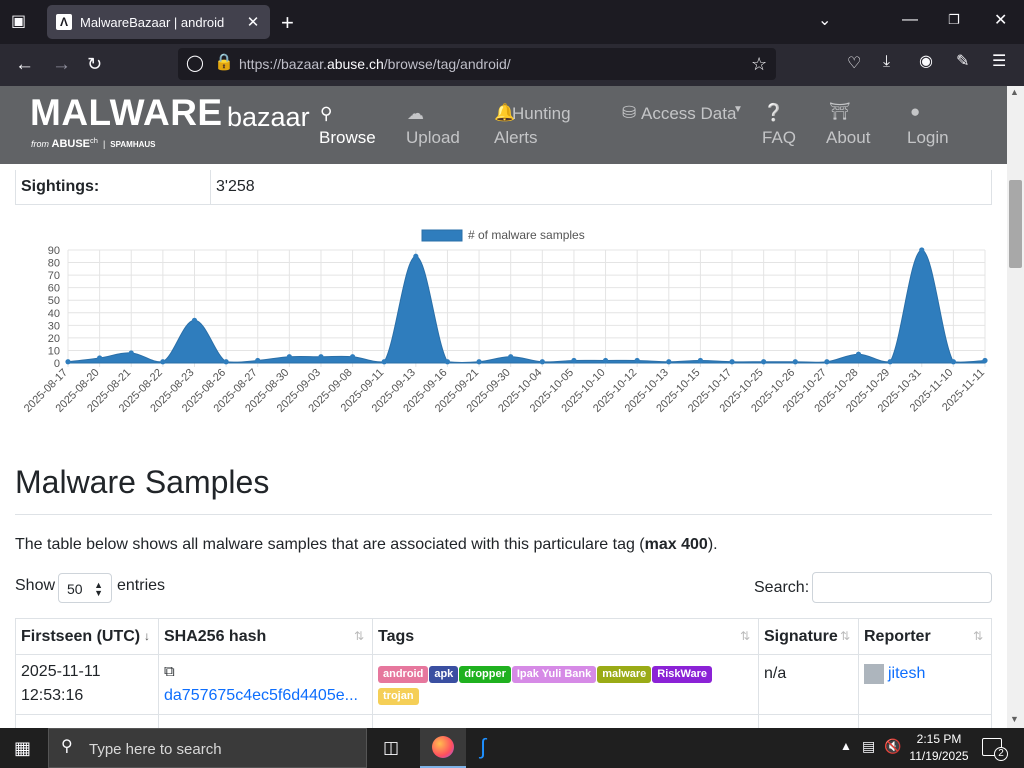 The width and height of the screenshot is (1024, 768). I want to click on tag-badge: malware, so click(624, 674).